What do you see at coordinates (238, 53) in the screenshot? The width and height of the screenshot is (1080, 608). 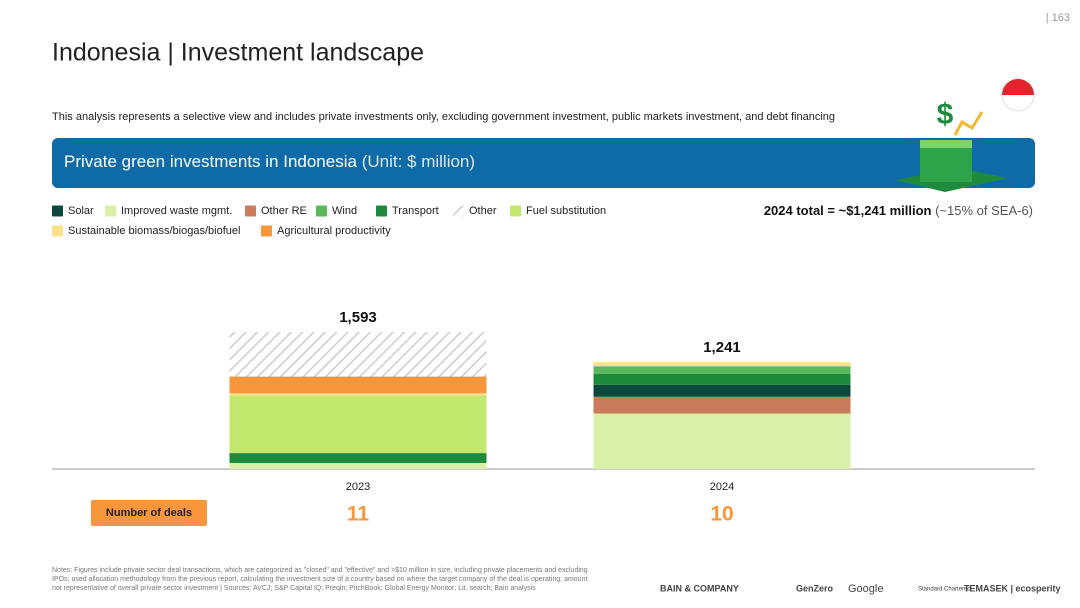 I see `title: Indonesia | Investment landscape` at bounding box center [238, 53].